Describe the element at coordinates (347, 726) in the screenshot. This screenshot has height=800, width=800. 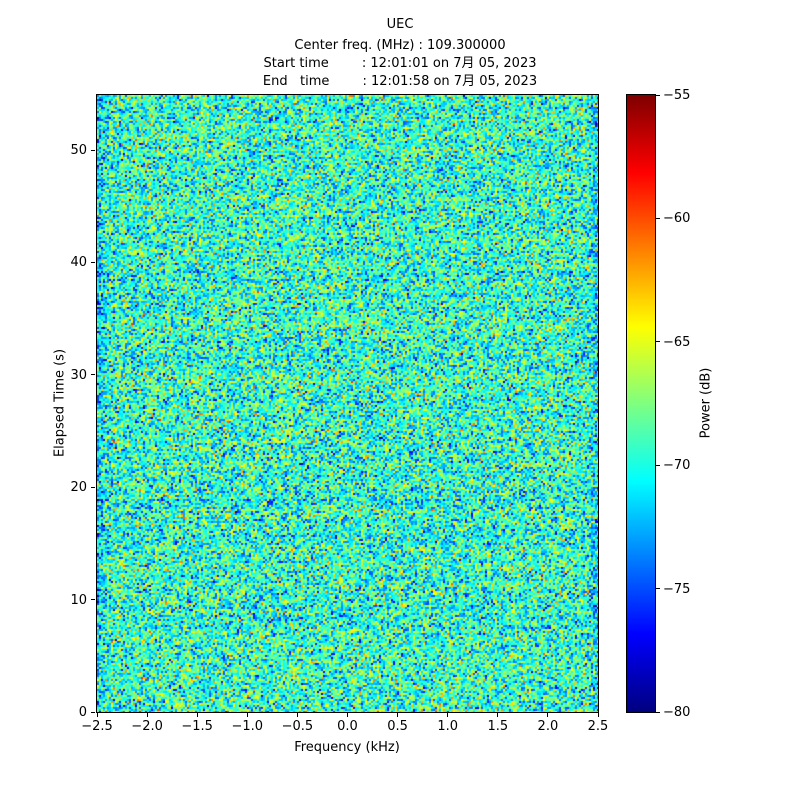
I see `x-tick-label: 0.0` at that location.